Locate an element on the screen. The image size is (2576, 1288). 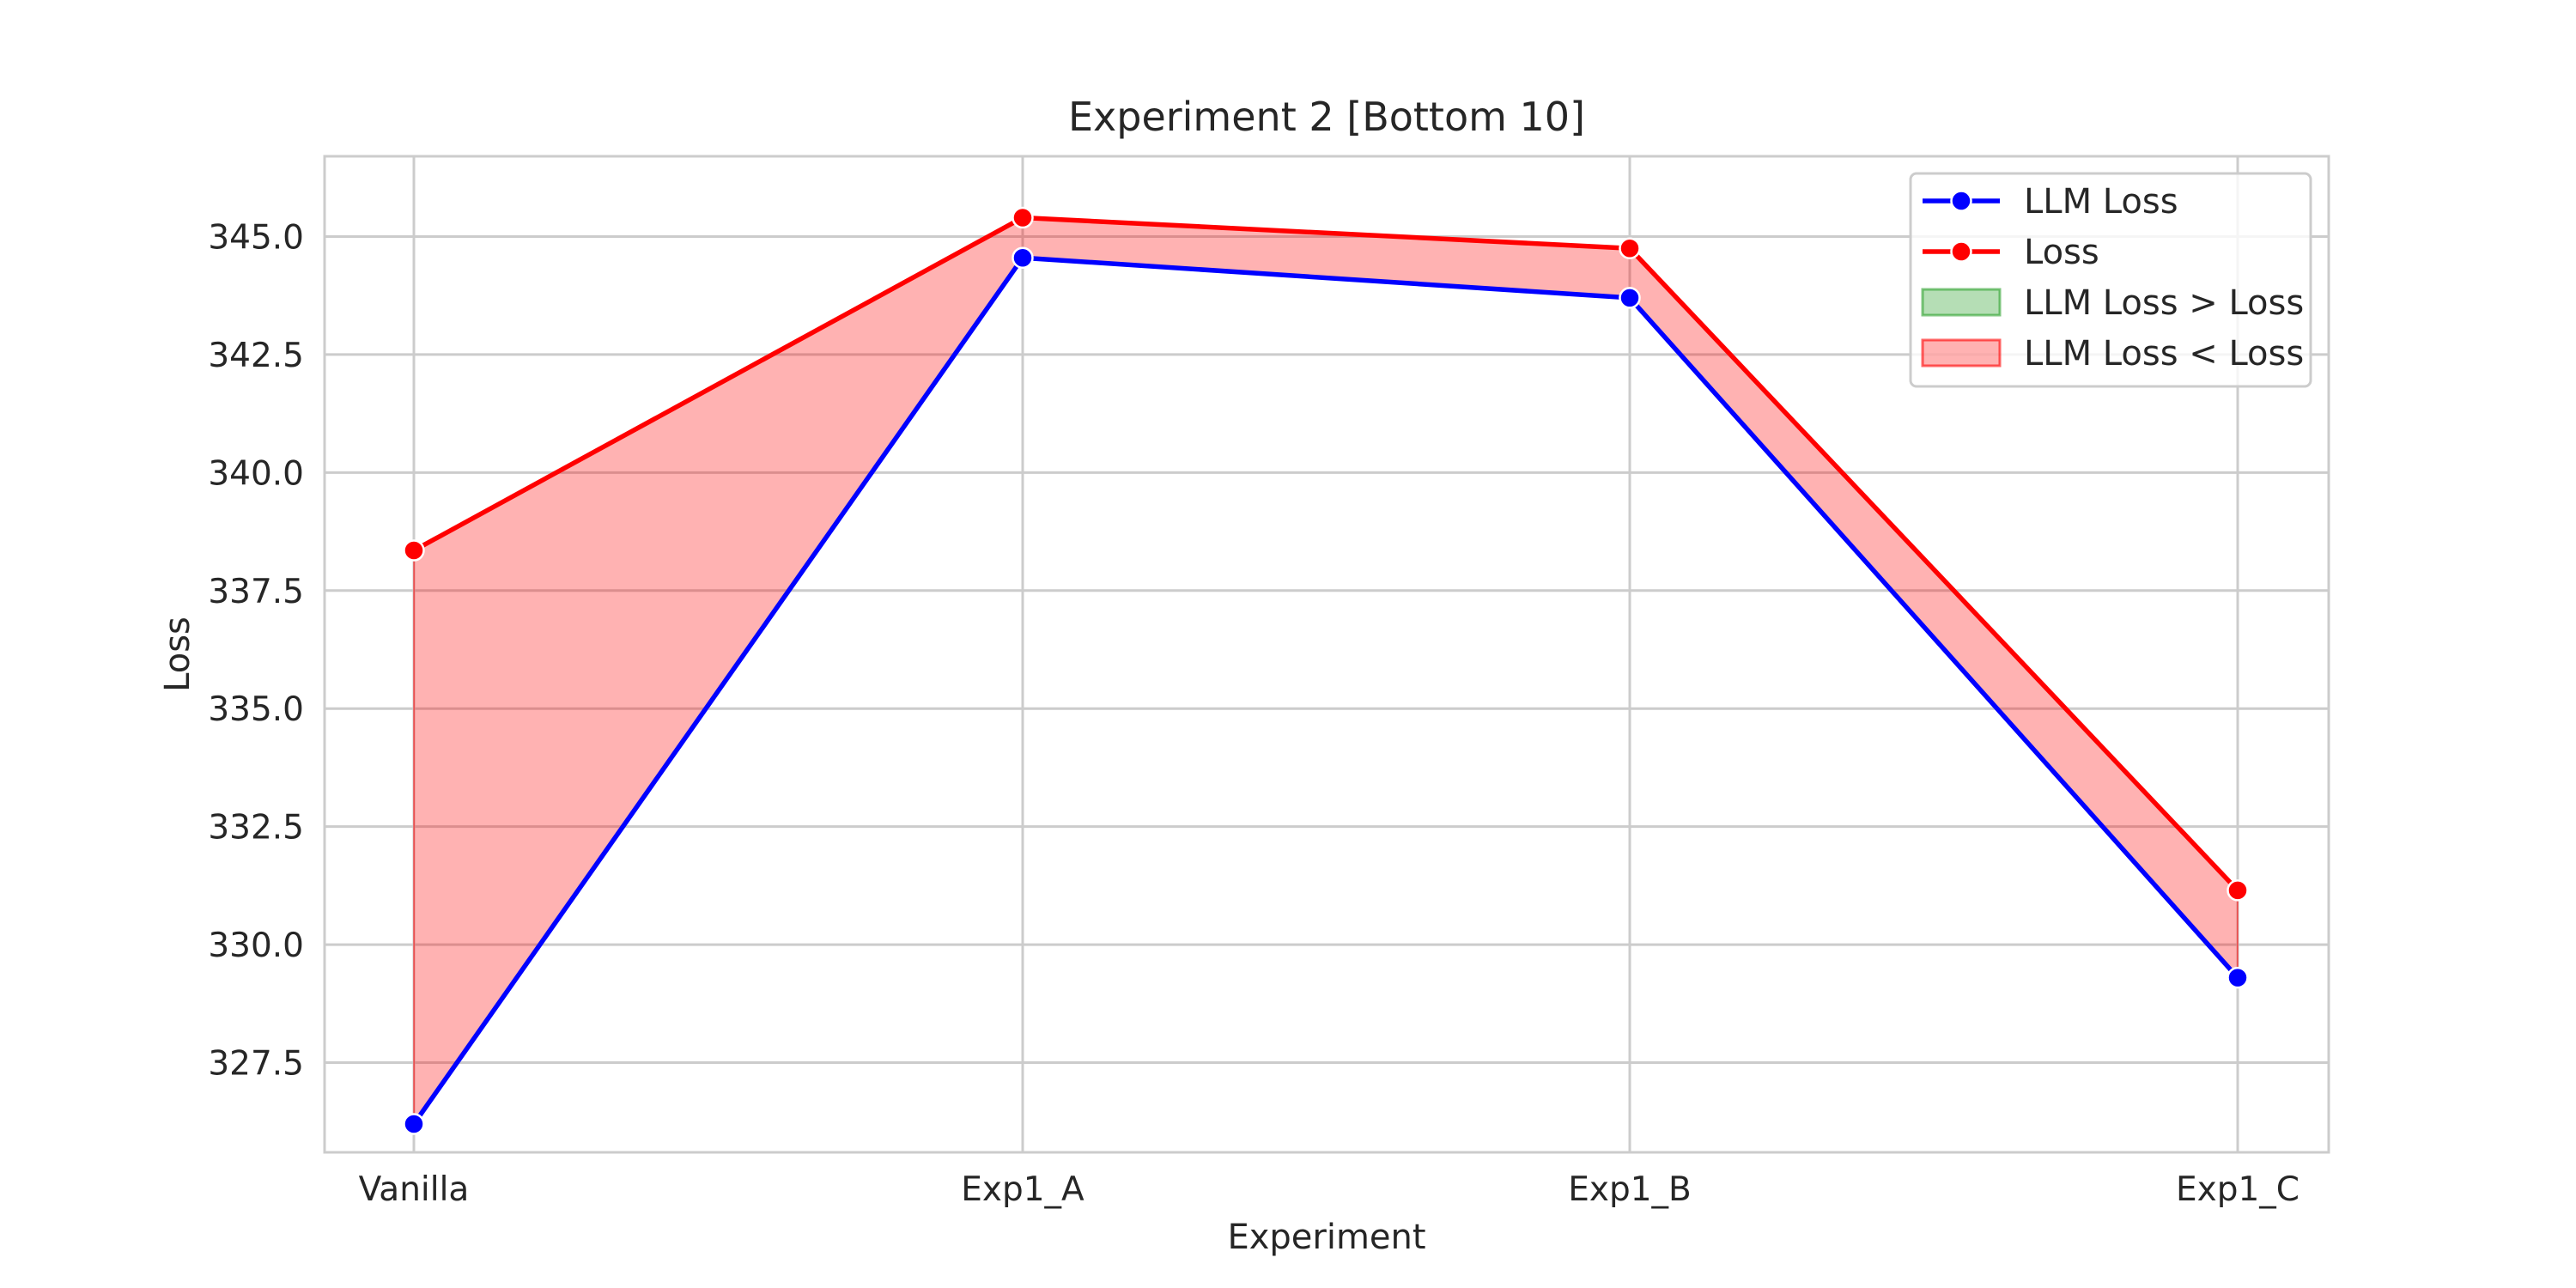
y-tick-label: 330.0 is located at coordinates (256, 946).